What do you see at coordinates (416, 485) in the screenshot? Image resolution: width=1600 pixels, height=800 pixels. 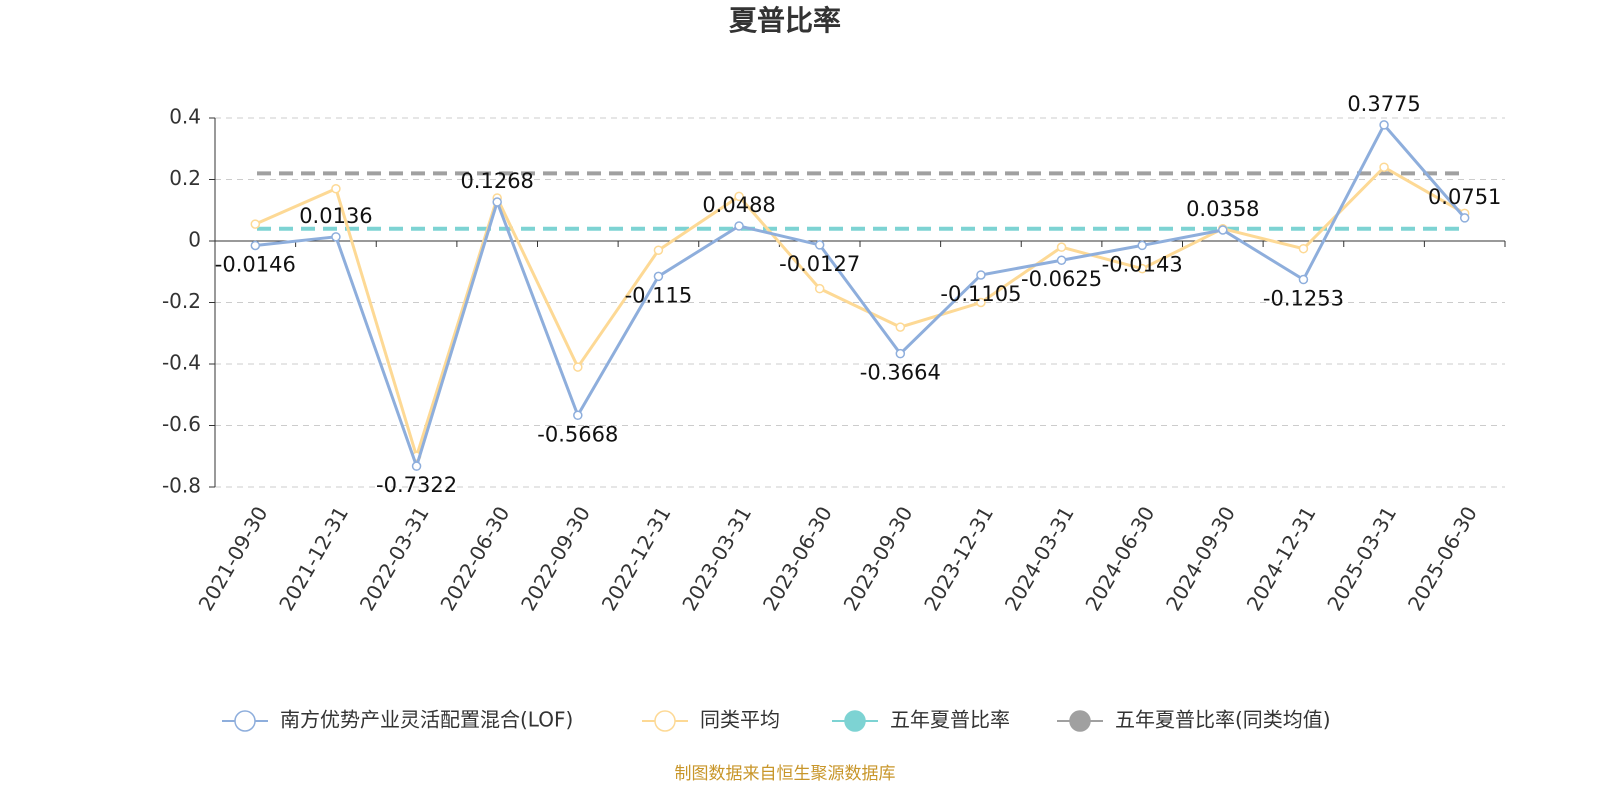 I see `data-label: -0.7322` at bounding box center [416, 485].